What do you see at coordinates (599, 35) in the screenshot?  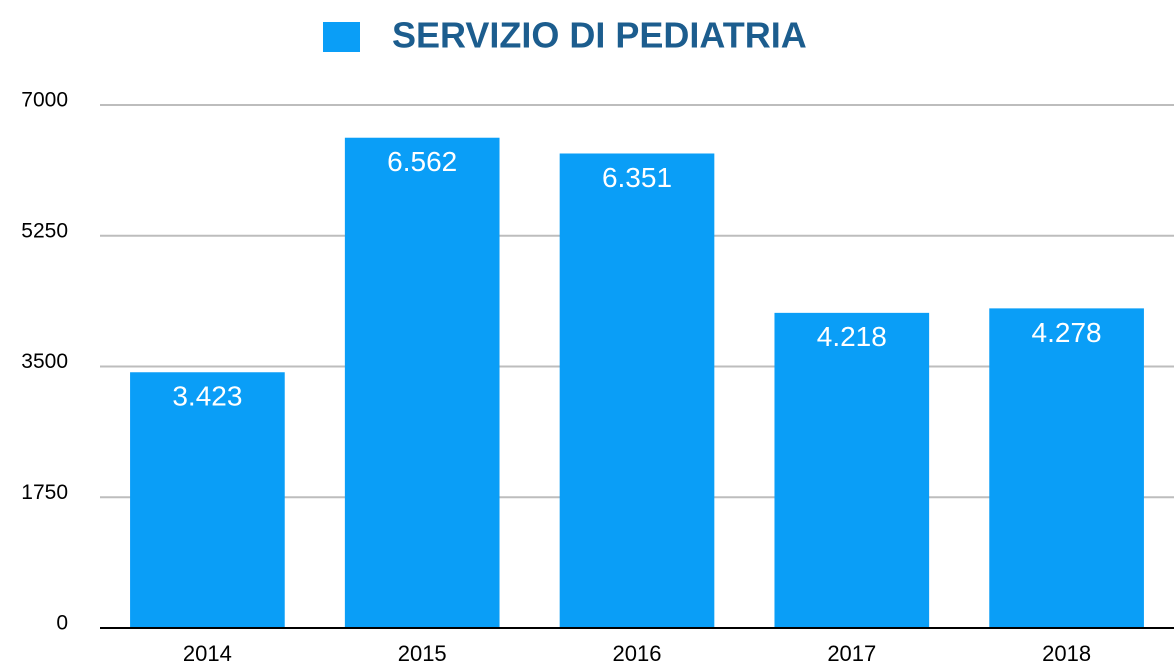 I see `legend-label: SERVIZIO DI PEDIATRIA` at bounding box center [599, 35].